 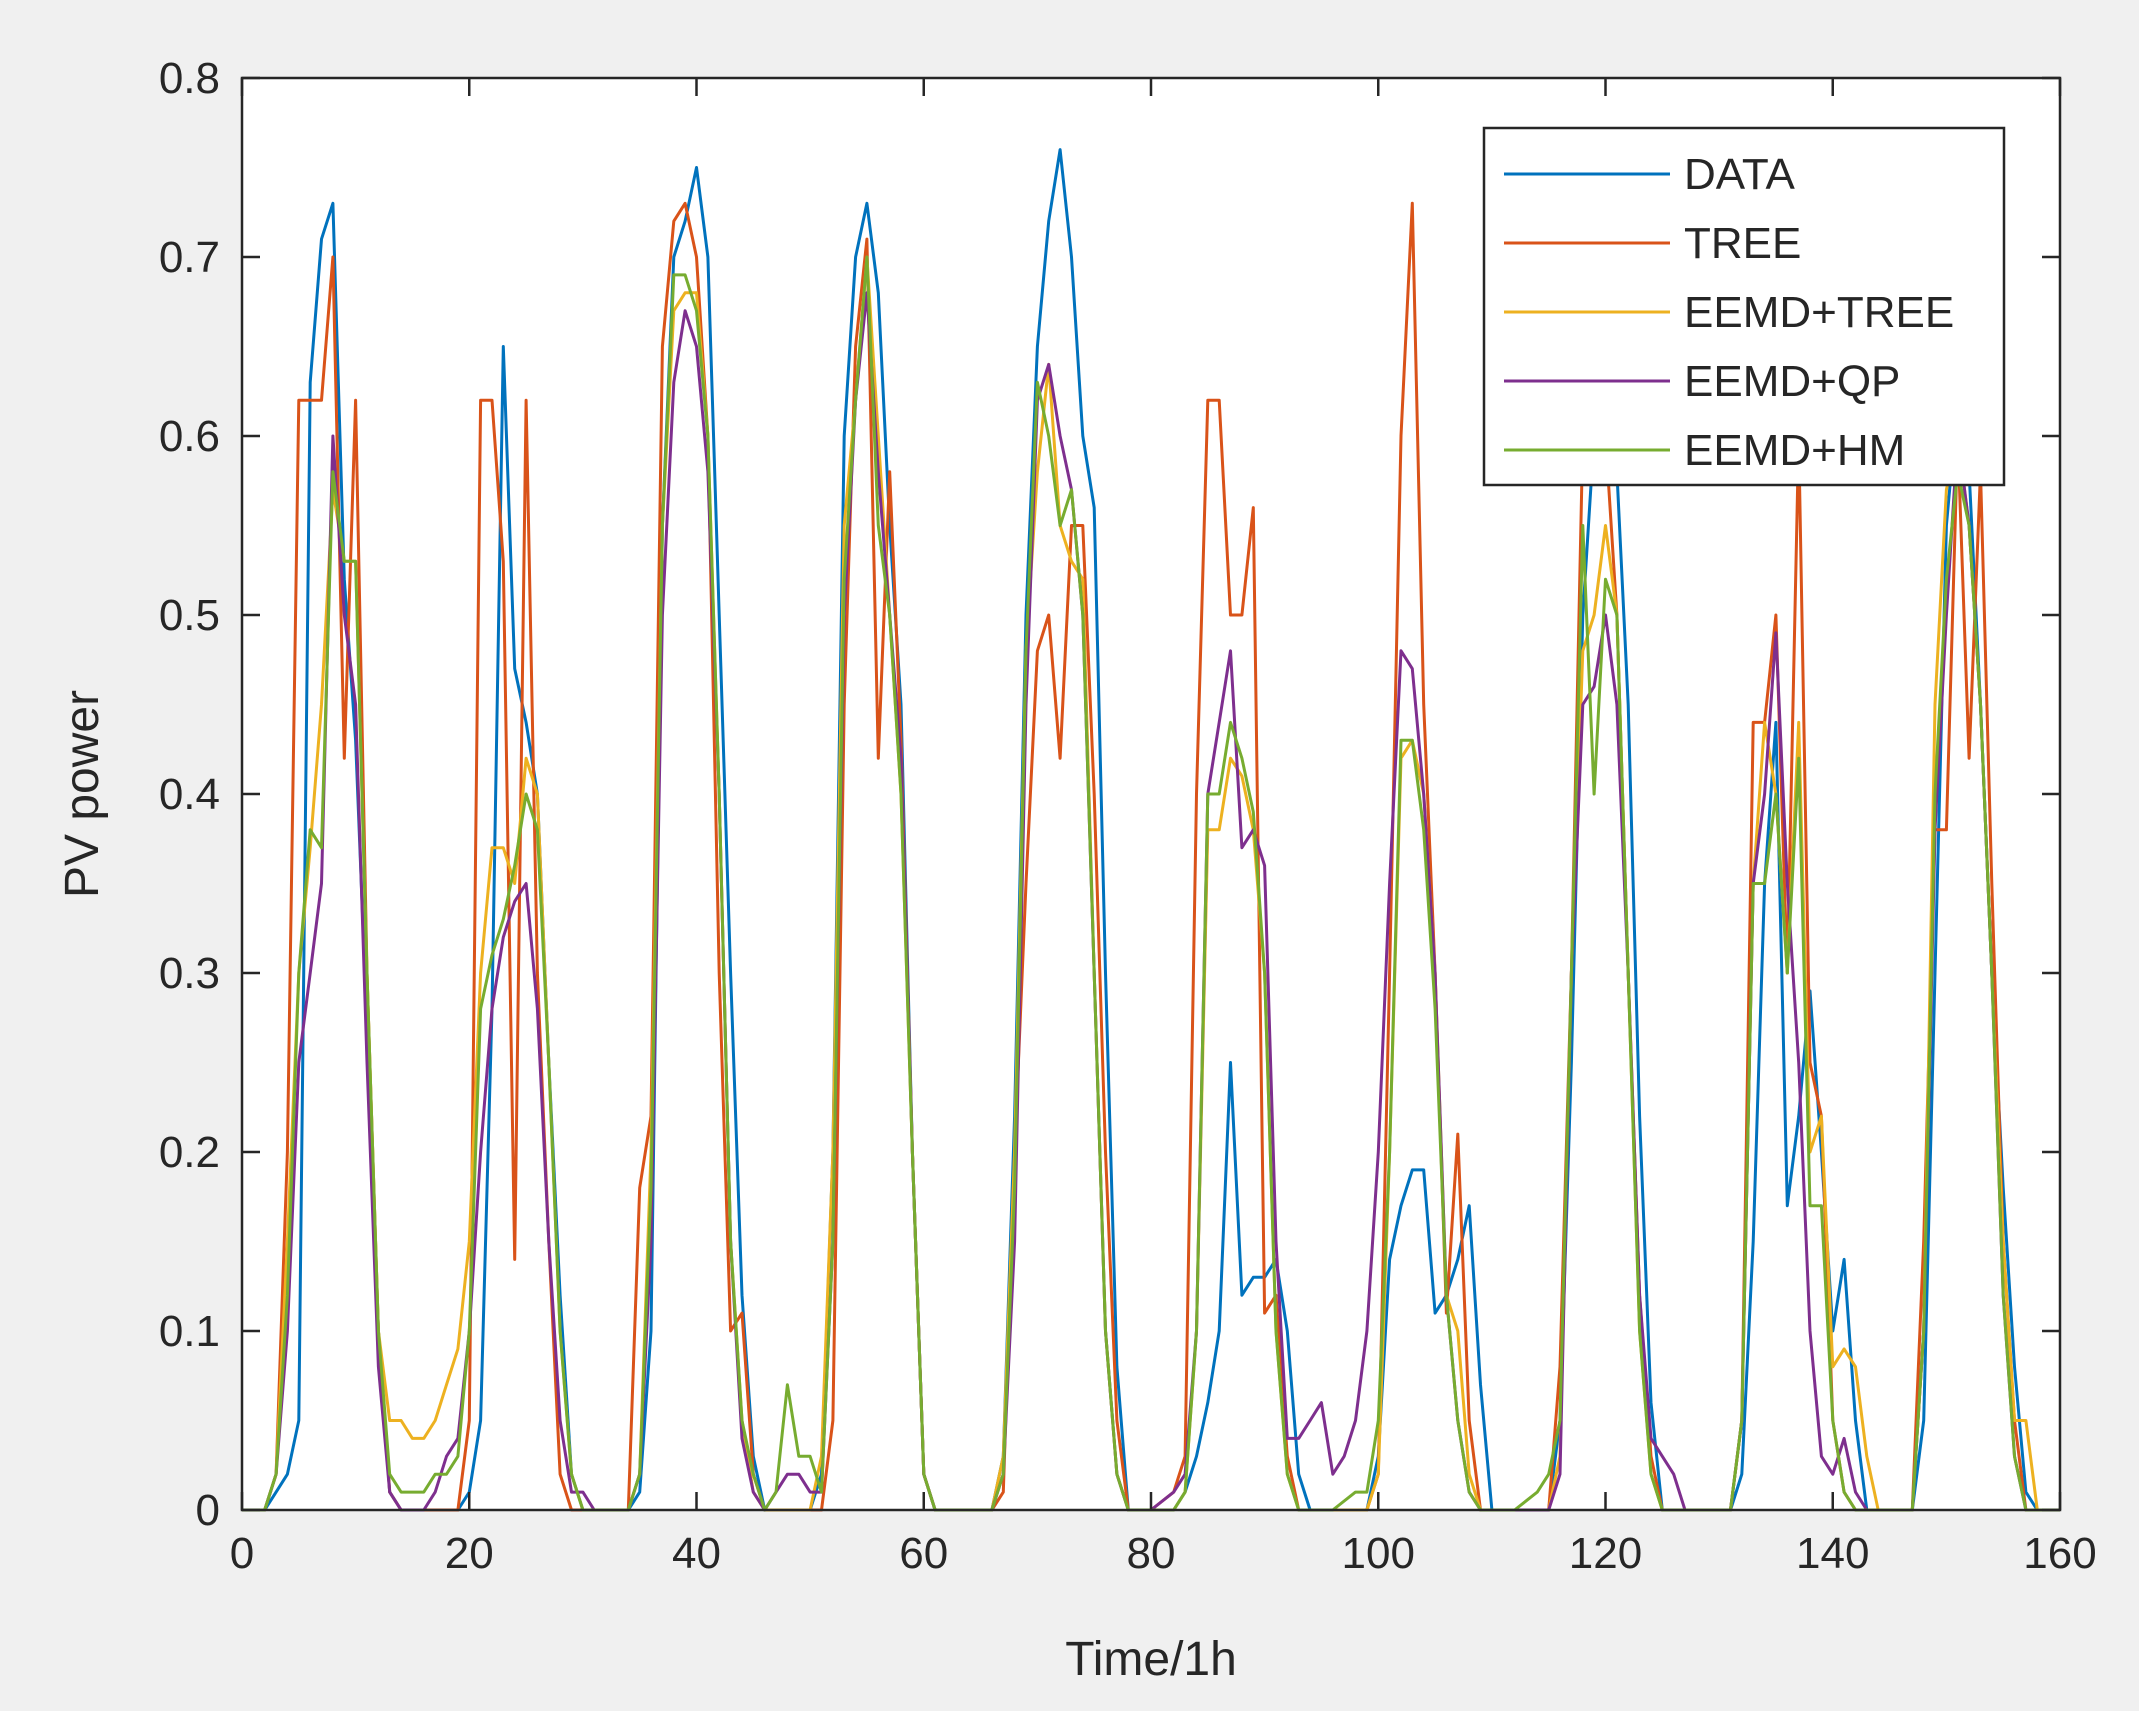 What do you see at coordinates (208, 1510) in the screenshot?
I see `y-tick-label: 0` at bounding box center [208, 1510].